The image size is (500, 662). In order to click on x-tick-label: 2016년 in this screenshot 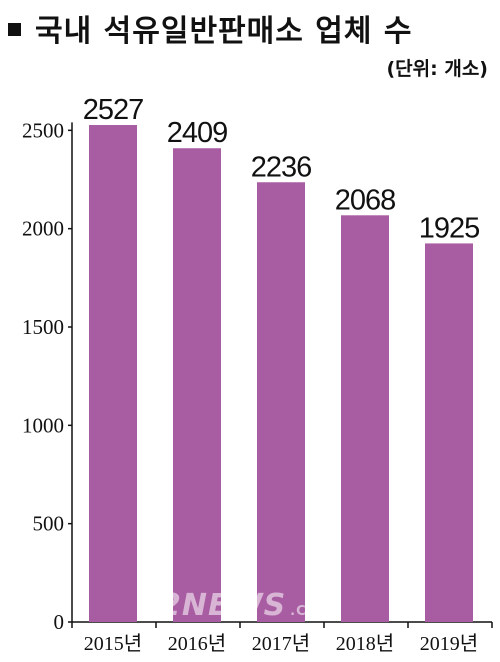, I will do `click(197, 643)`.